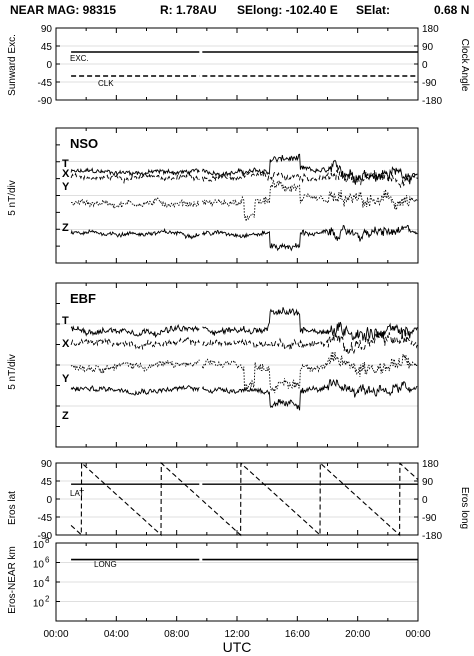 The height and width of the screenshot is (656, 474). What do you see at coordinates (77, 493) in the screenshot?
I see `lat-series-label: LAT` at bounding box center [77, 493].